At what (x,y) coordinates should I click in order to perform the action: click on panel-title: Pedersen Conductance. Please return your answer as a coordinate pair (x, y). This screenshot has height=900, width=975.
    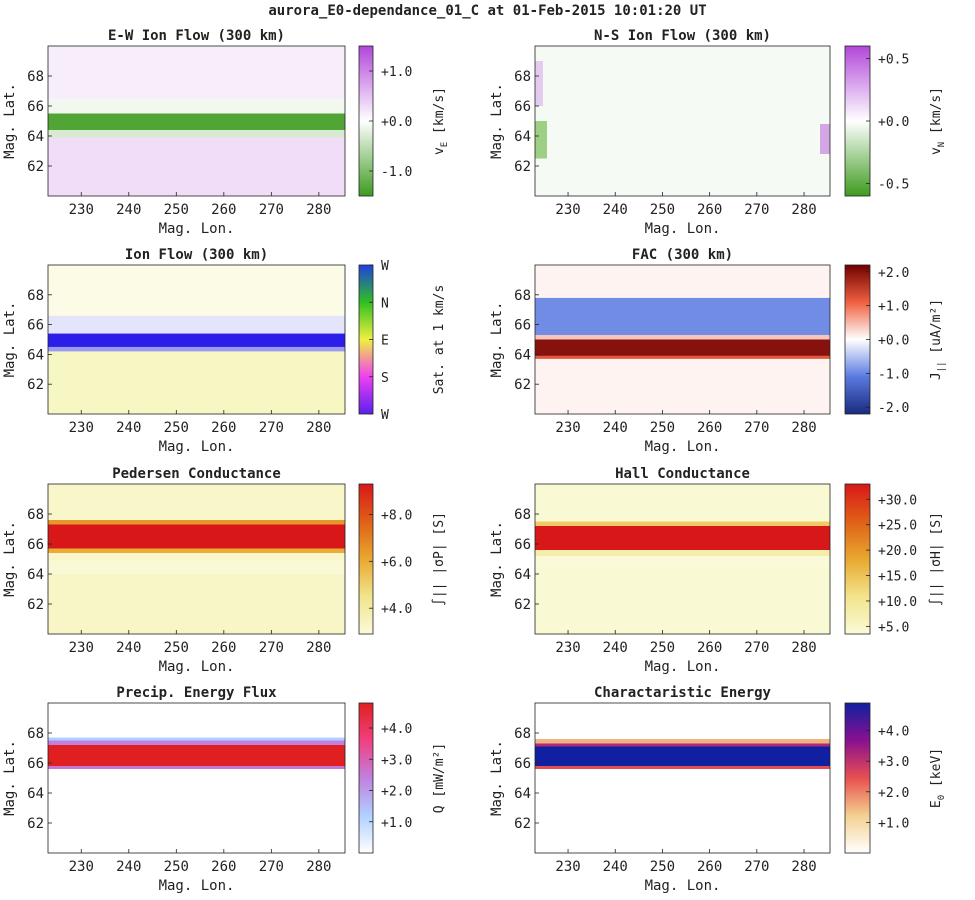
    Looking at the image, I should click on (196, 474).